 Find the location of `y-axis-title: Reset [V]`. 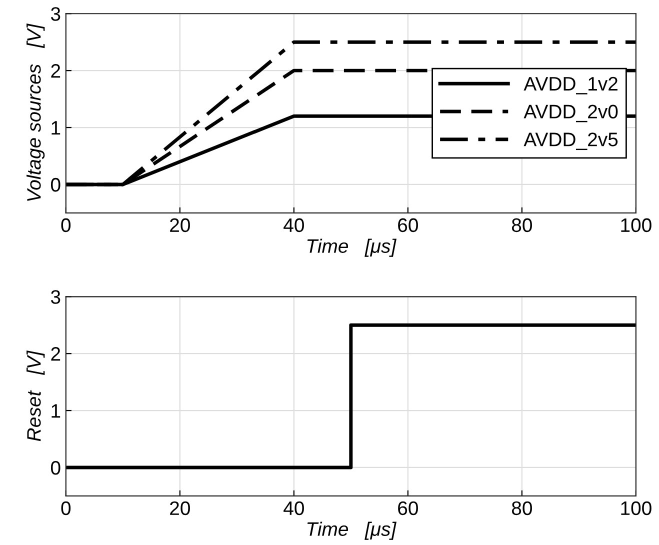

y-axis-title: Reset [V] is located at coordinates (35, 396).